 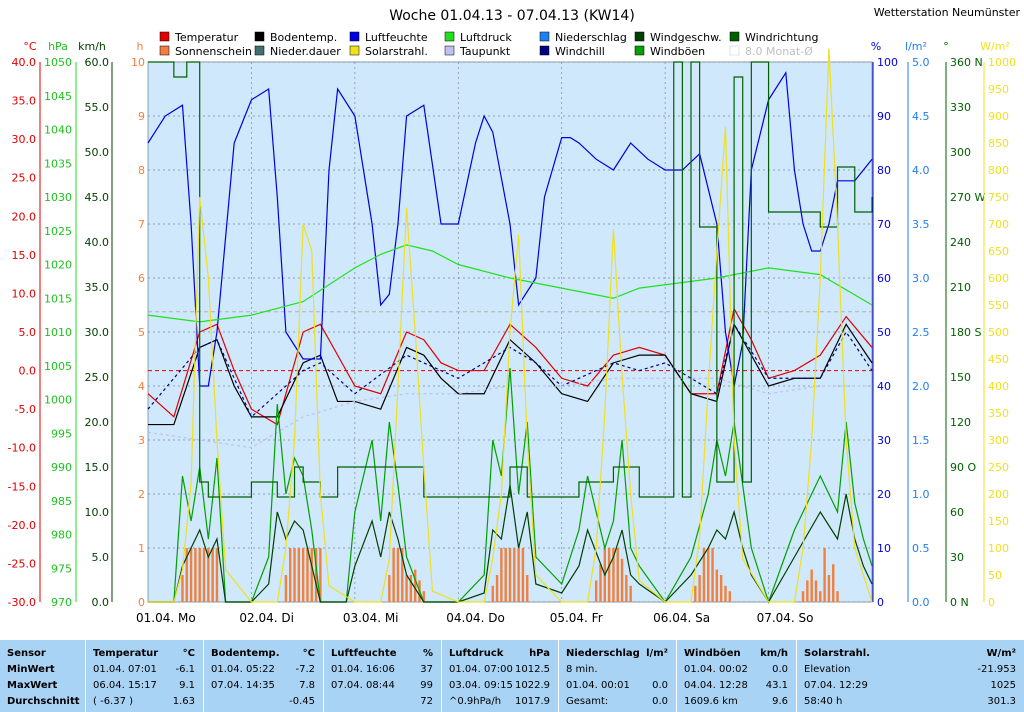 I want to click on stats-column-title: Luftdruck, so click(x=476, y=653).